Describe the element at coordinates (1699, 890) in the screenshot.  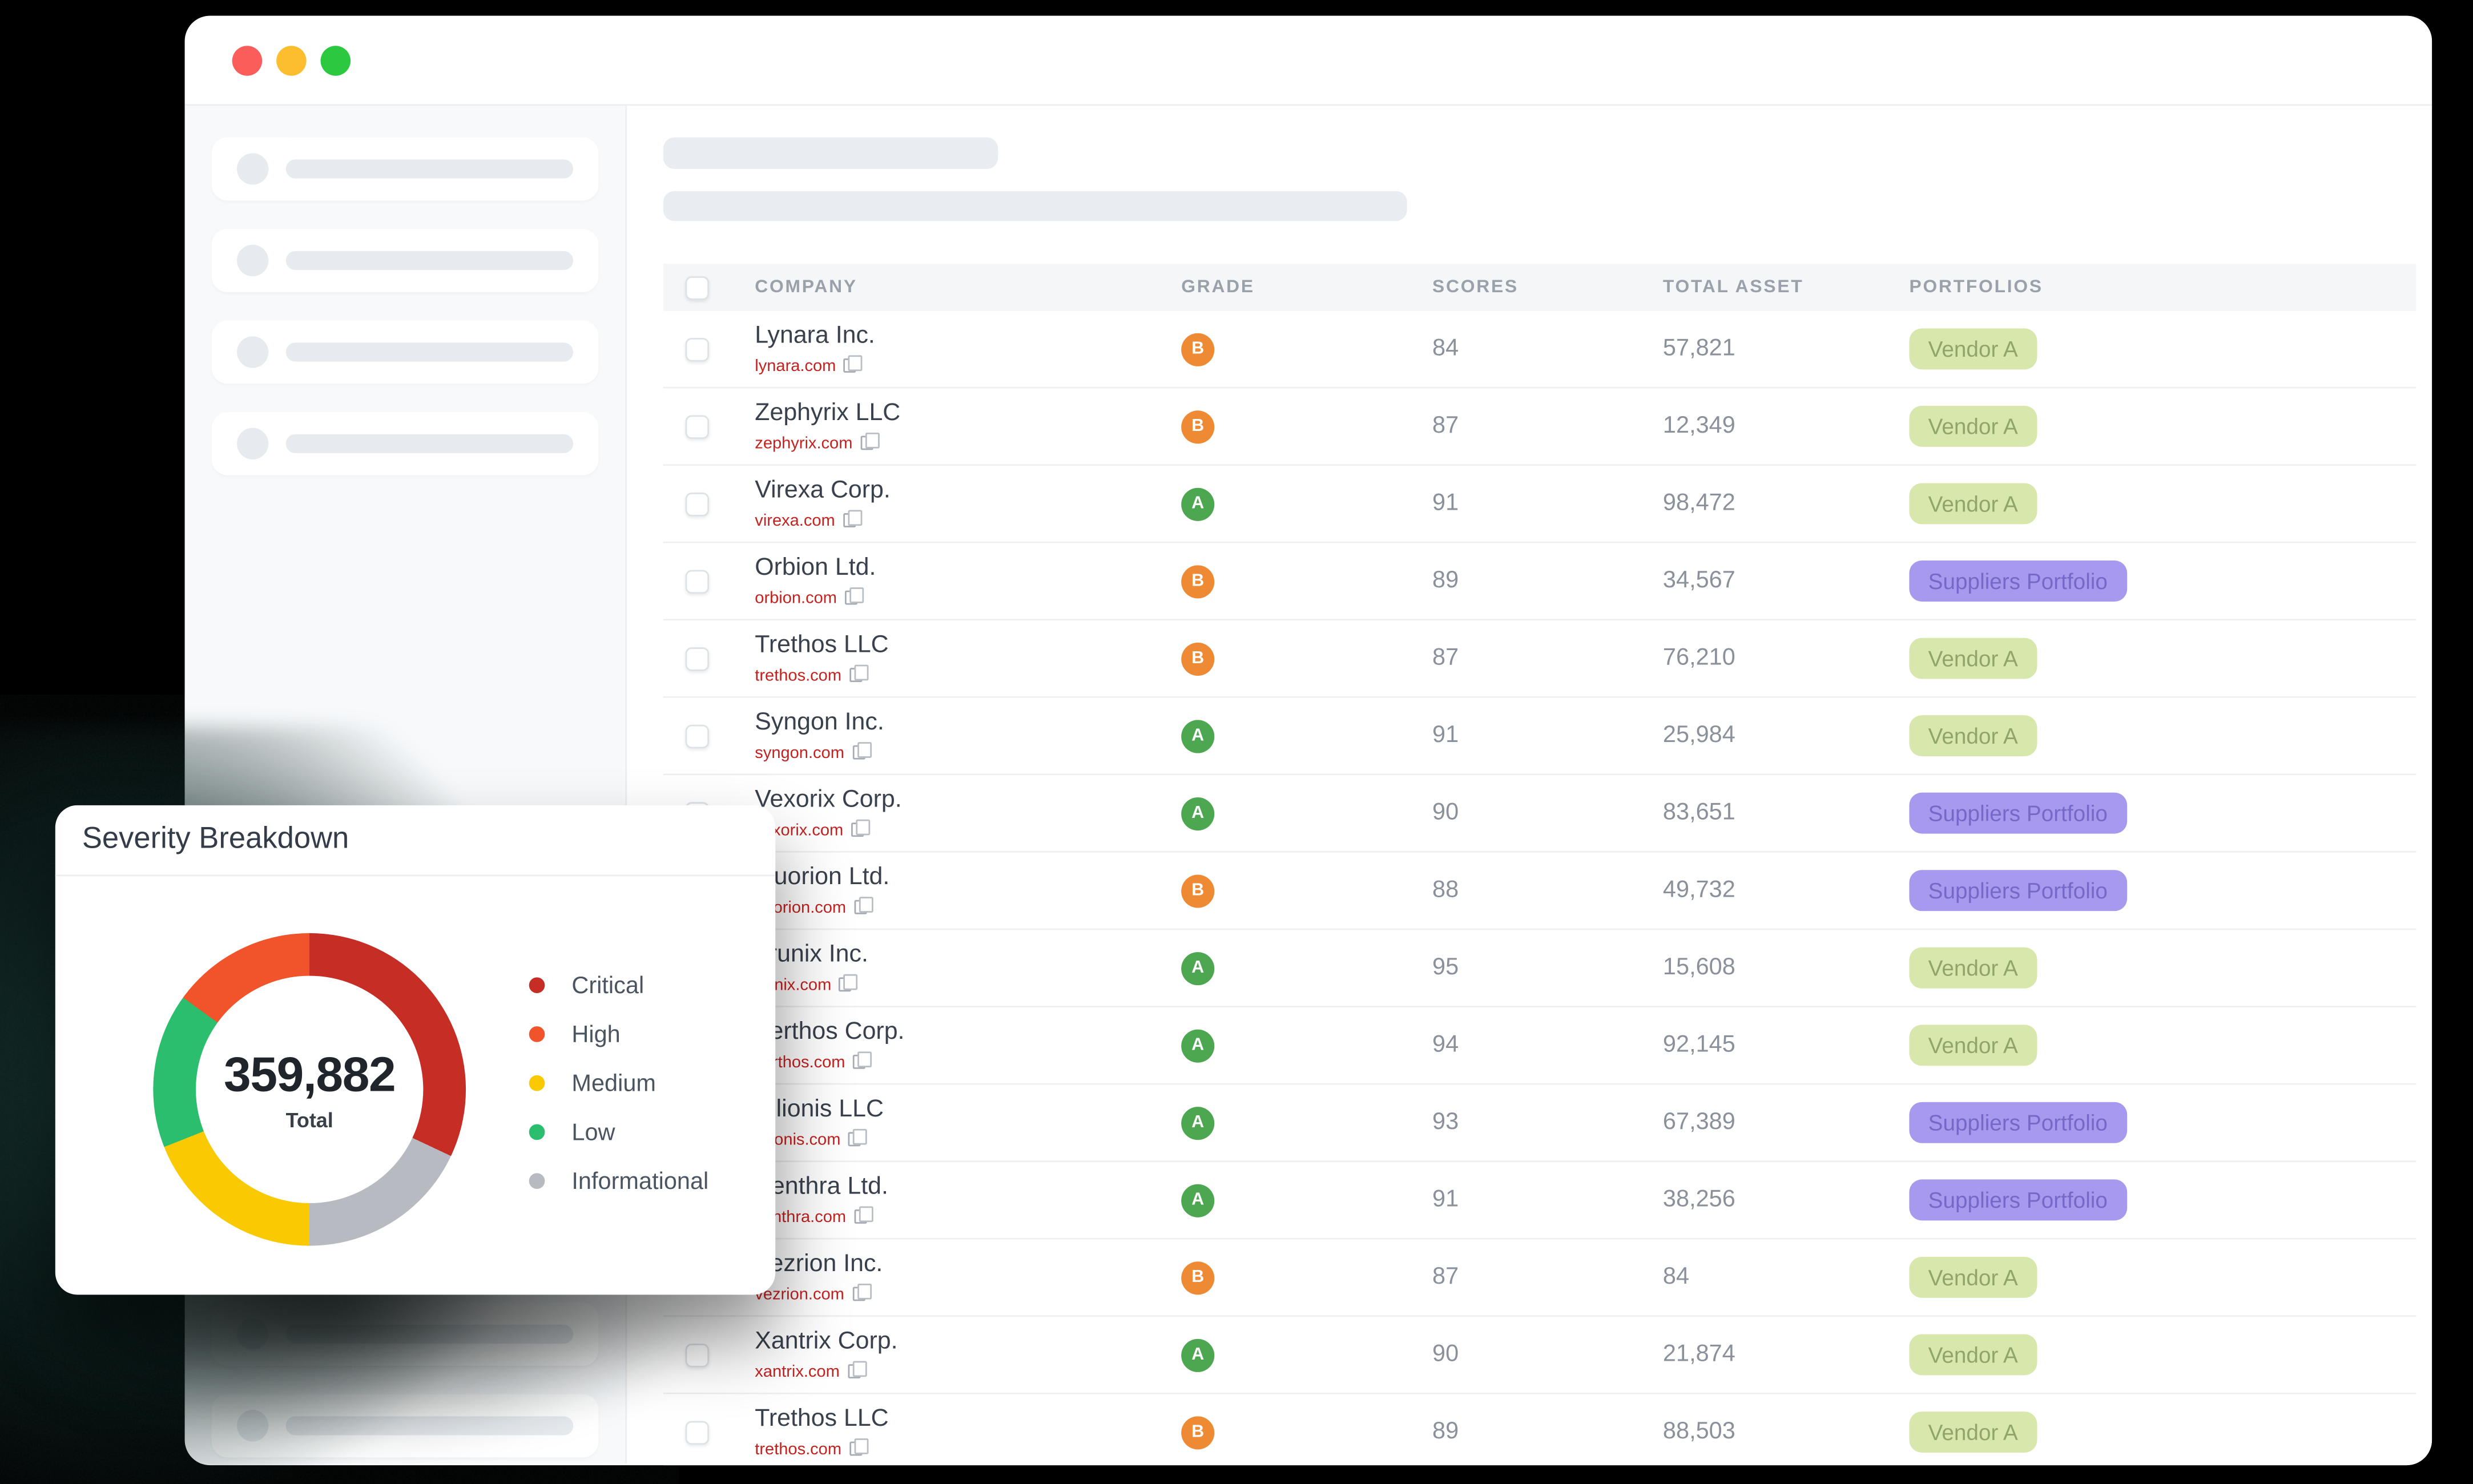
I see `total-asset-value: 49,732` at that location.